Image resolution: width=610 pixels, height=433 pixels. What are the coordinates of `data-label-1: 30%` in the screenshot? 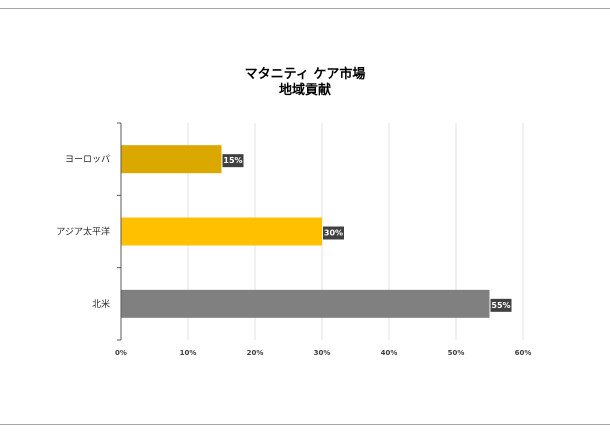 It's located at (333, 233).